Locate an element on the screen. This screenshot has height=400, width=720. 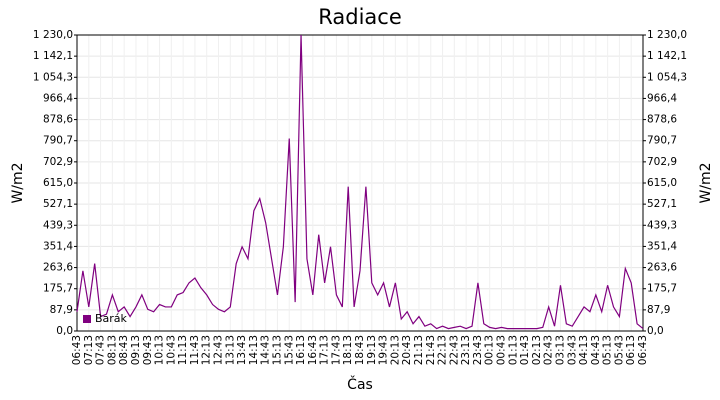
y-tick-label: 702,9 is located at coordinates (58, 162).